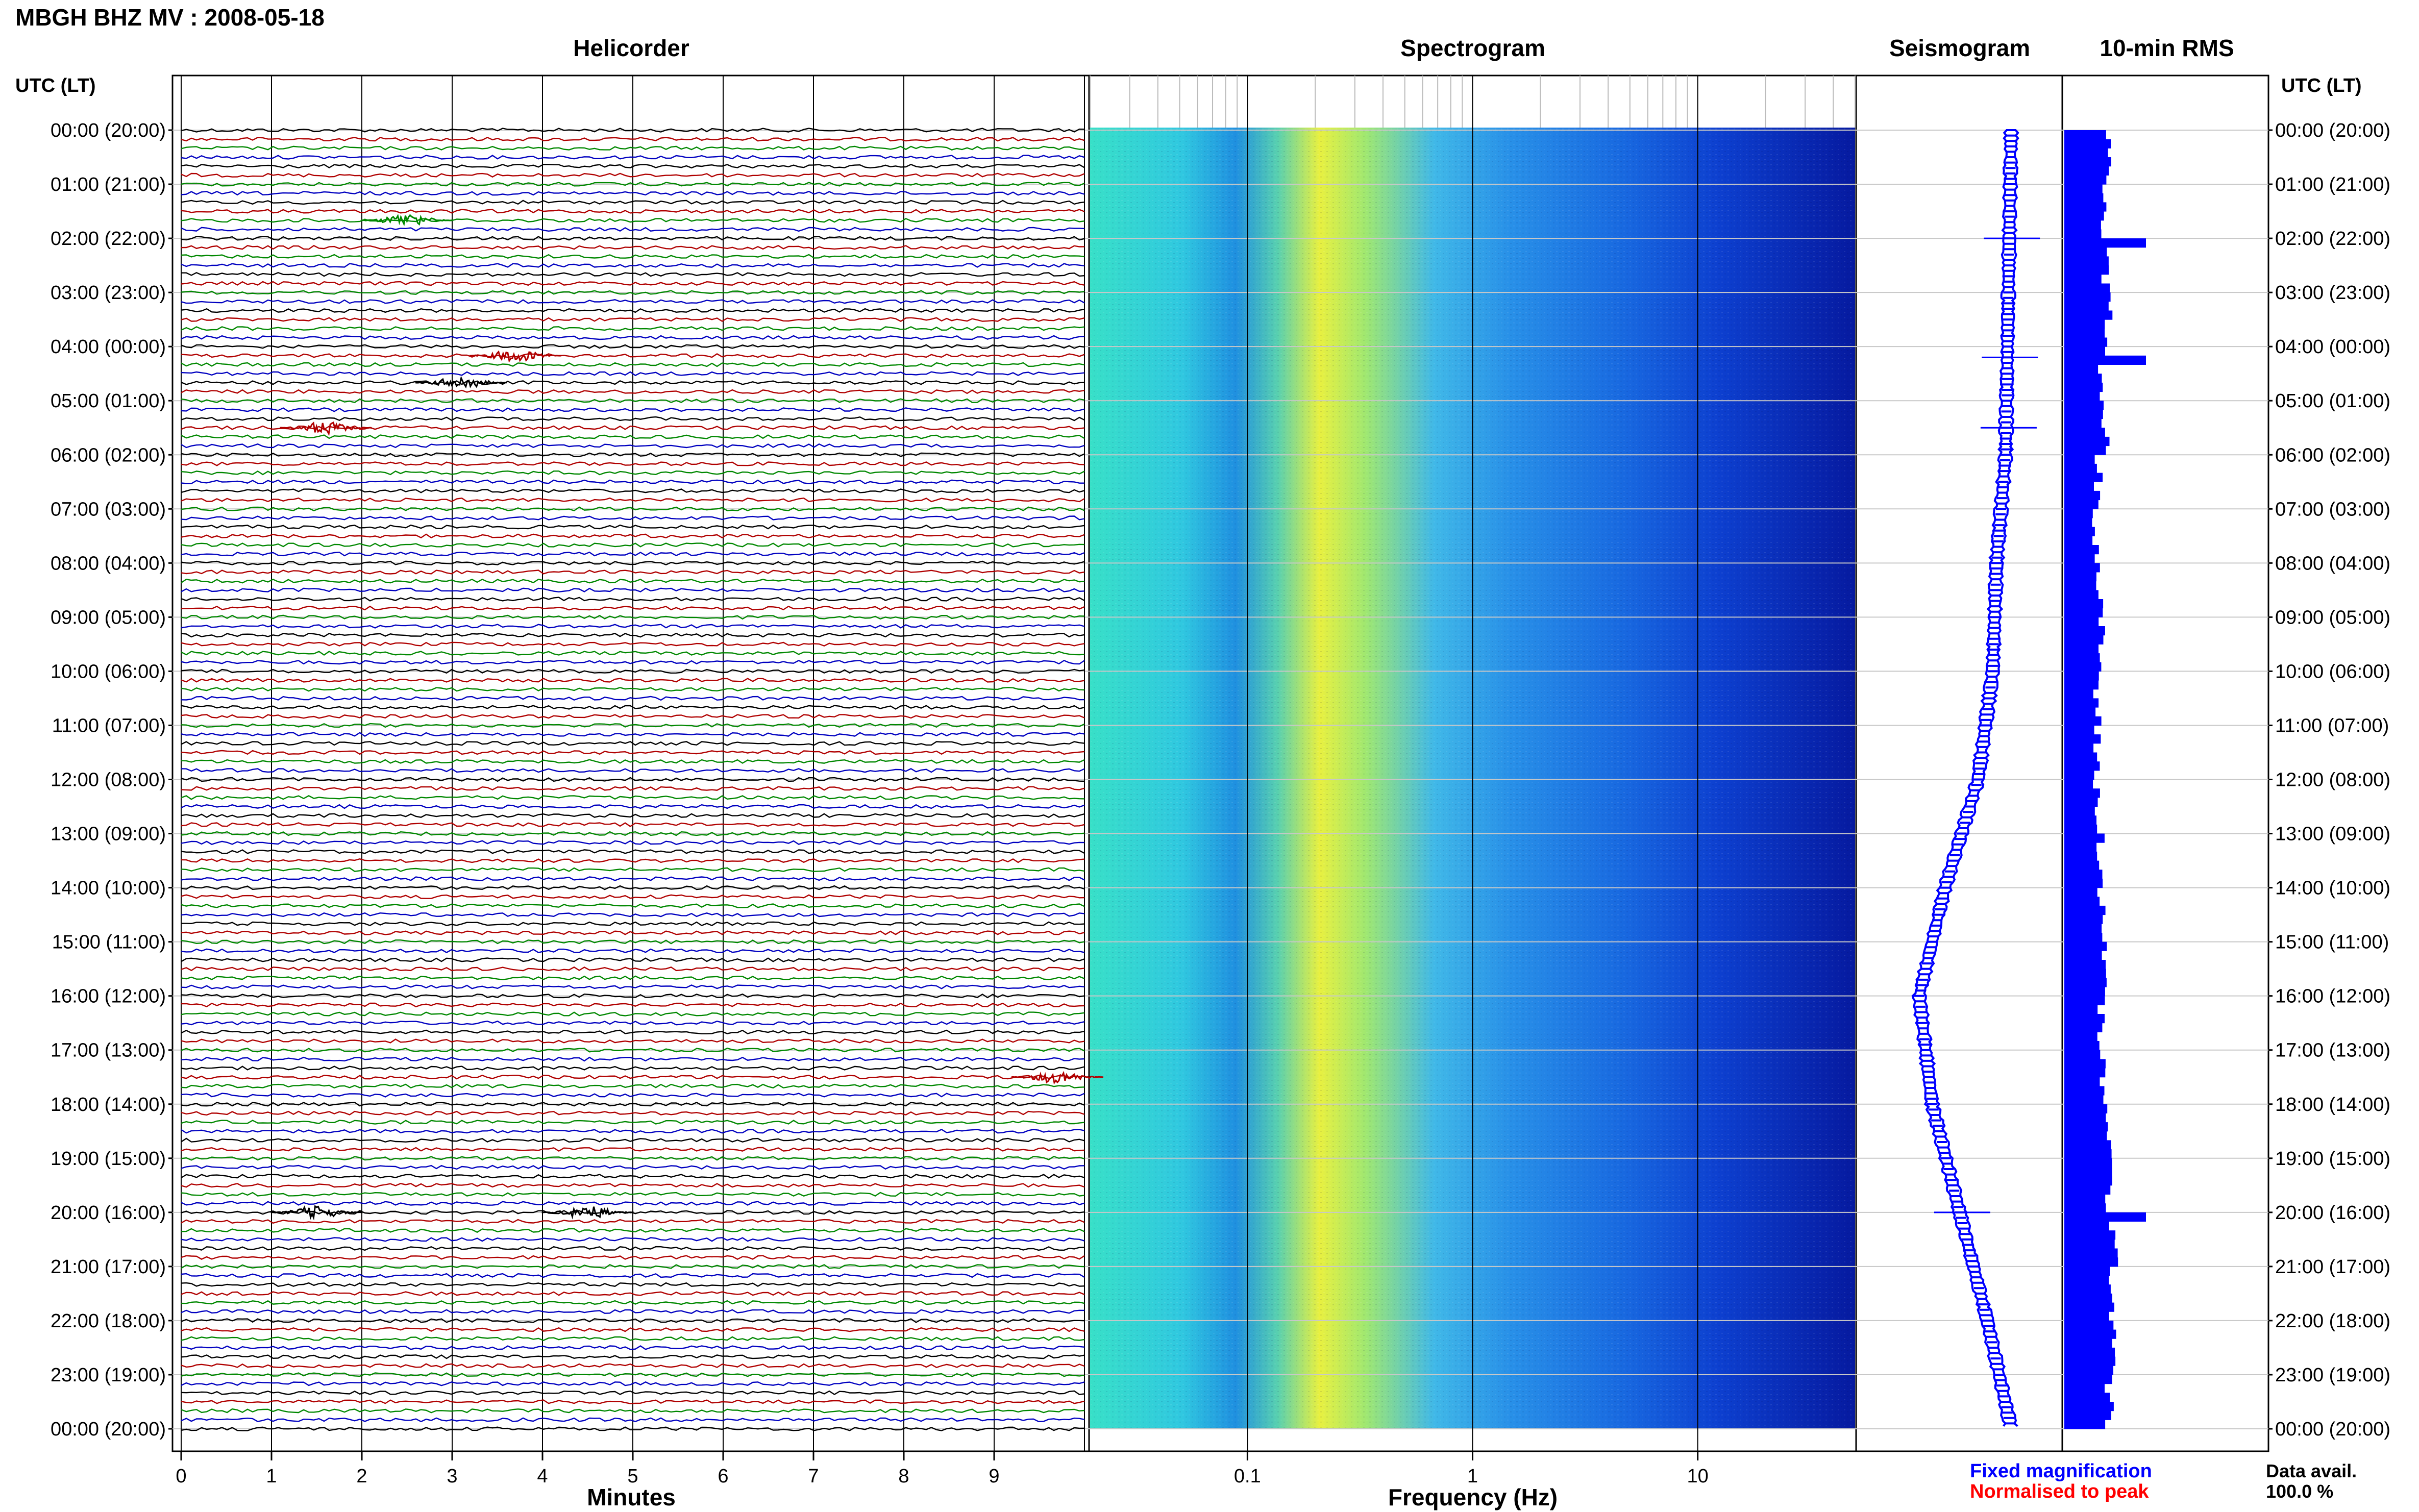 Image resolution: width=2419 pixels, height=1512 pixels. Describe the element at coordinates (2332, 888) in the screenshot. I see `time-label-right: 14:00 (10:00)` at that location.